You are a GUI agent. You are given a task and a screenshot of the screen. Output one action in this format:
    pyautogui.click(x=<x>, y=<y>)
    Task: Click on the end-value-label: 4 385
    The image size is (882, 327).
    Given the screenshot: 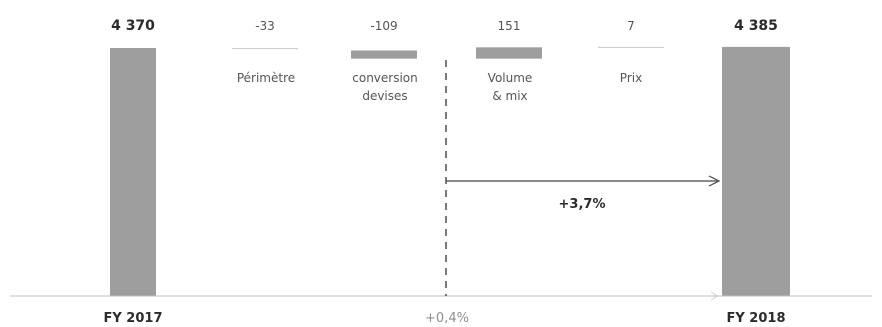 What is the action you would take?
    pyautogui.click(x=756, y=26)
    